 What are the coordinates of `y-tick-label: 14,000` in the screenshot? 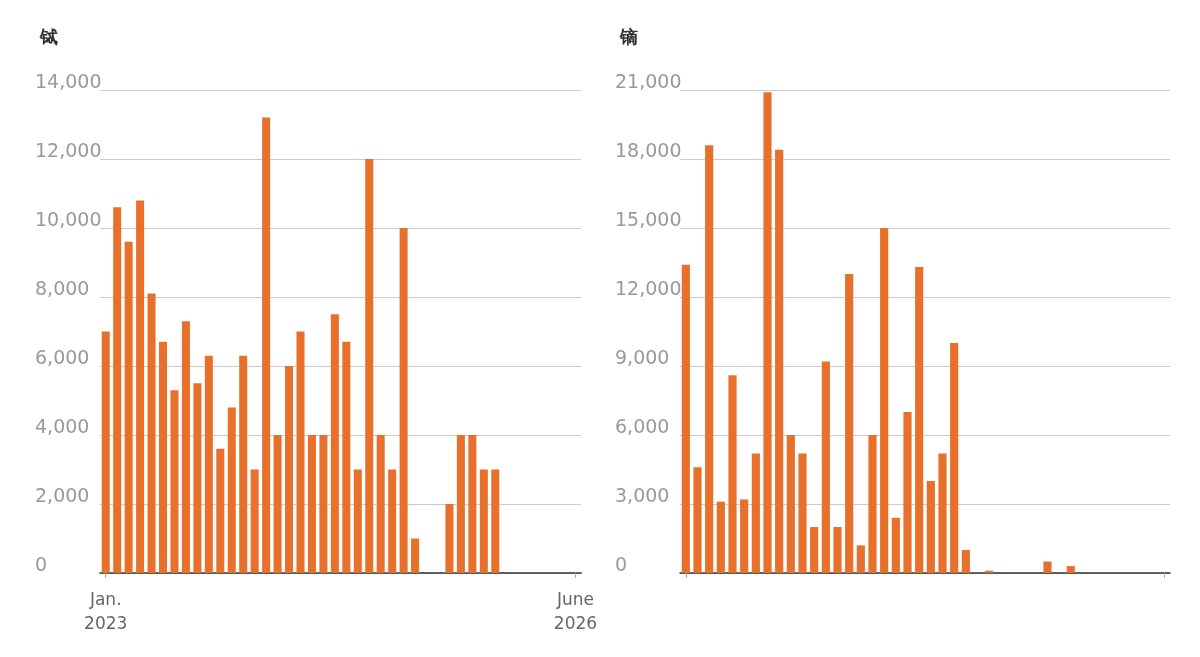 It's located at (68, 80).